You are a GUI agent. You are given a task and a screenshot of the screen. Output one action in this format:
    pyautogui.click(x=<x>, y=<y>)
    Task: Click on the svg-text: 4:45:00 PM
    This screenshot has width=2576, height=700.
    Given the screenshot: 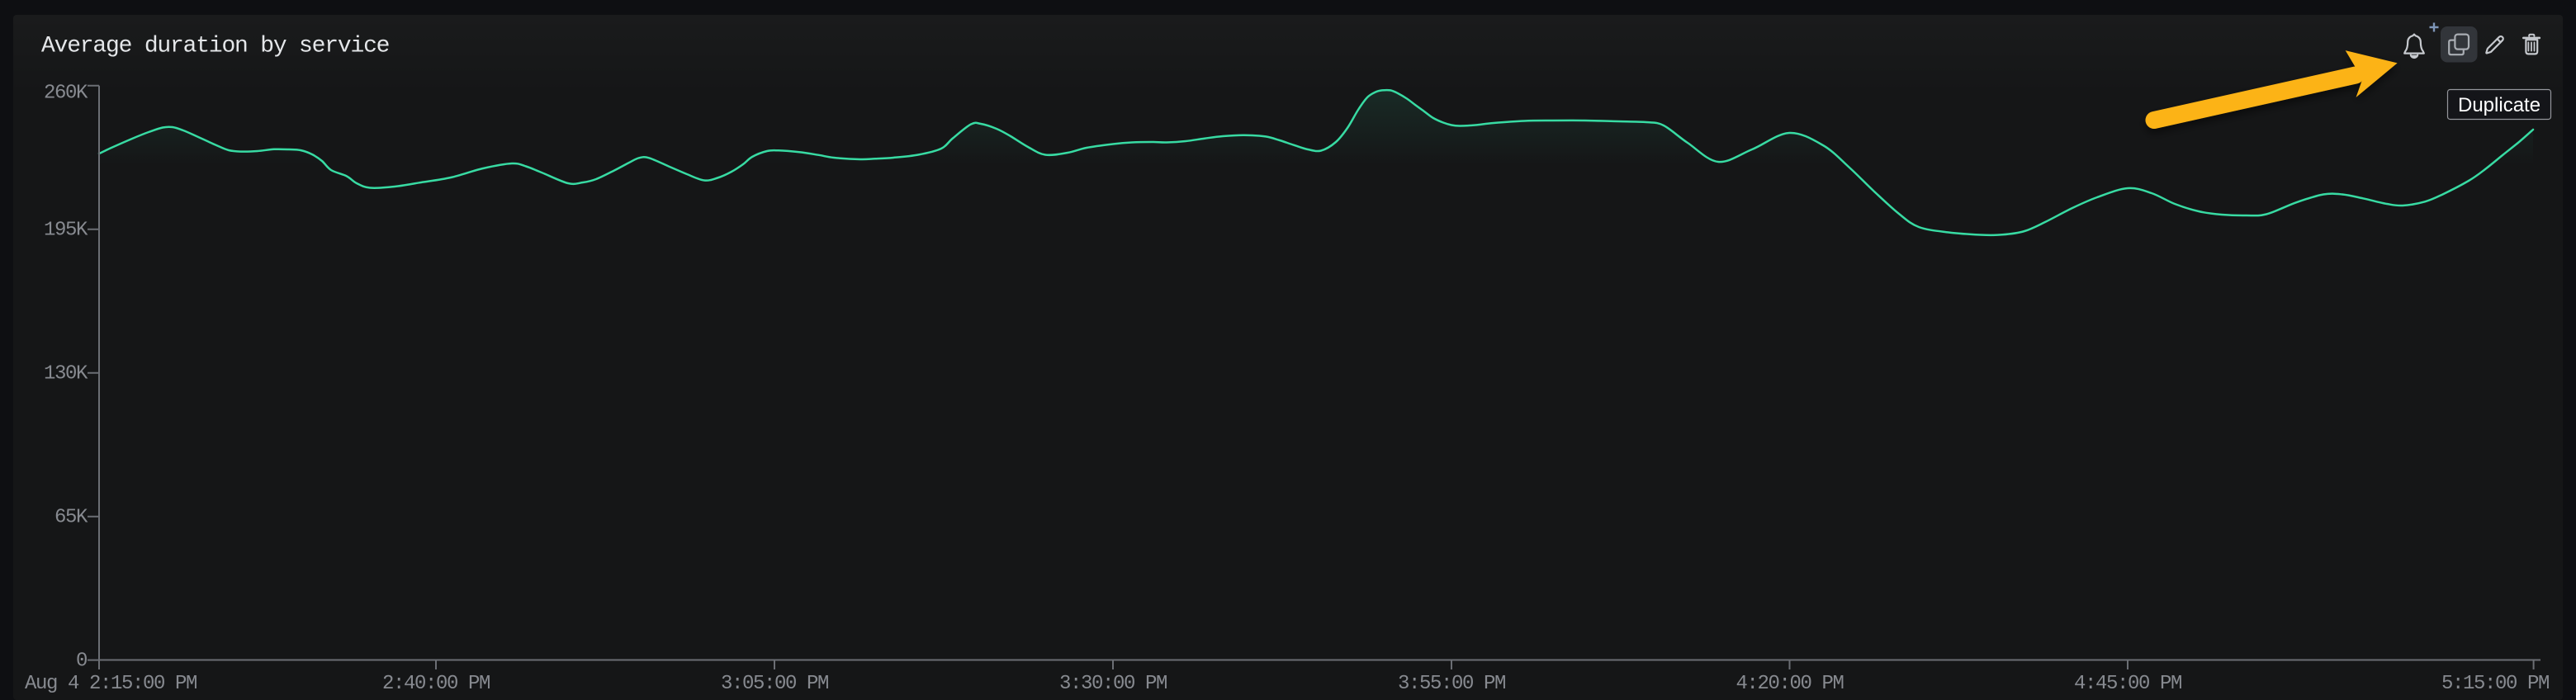 What is the action you would take?
    pyautogui.click(x=2127, y=684)
    